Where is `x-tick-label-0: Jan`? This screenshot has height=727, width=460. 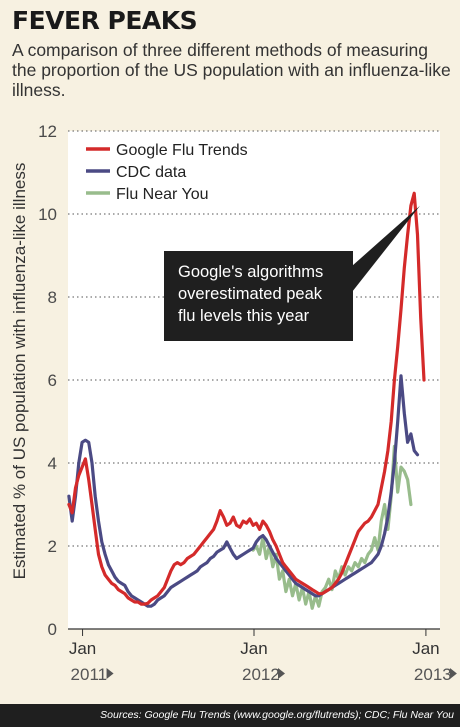 x-tick-label-0: Jan is located at coordinates (82, 648).